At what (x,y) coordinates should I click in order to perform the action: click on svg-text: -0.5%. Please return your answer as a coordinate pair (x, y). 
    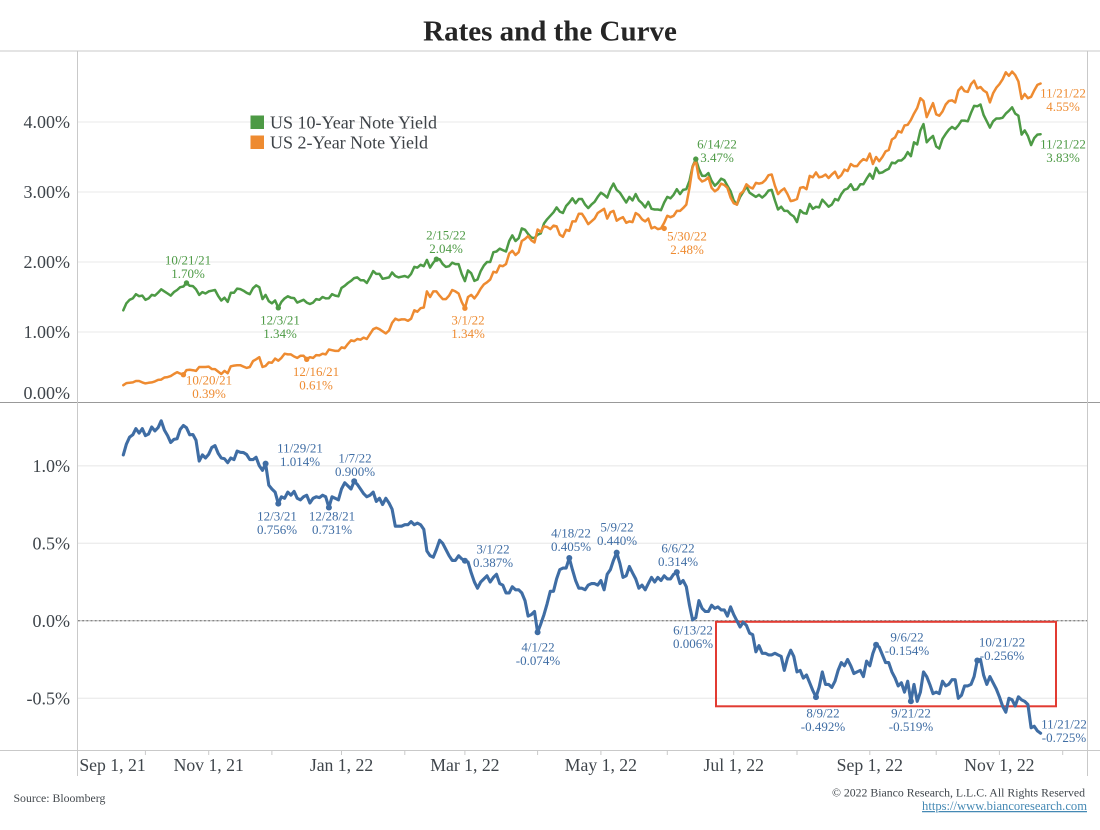
    Looking at the image, I should click on (49, 698).